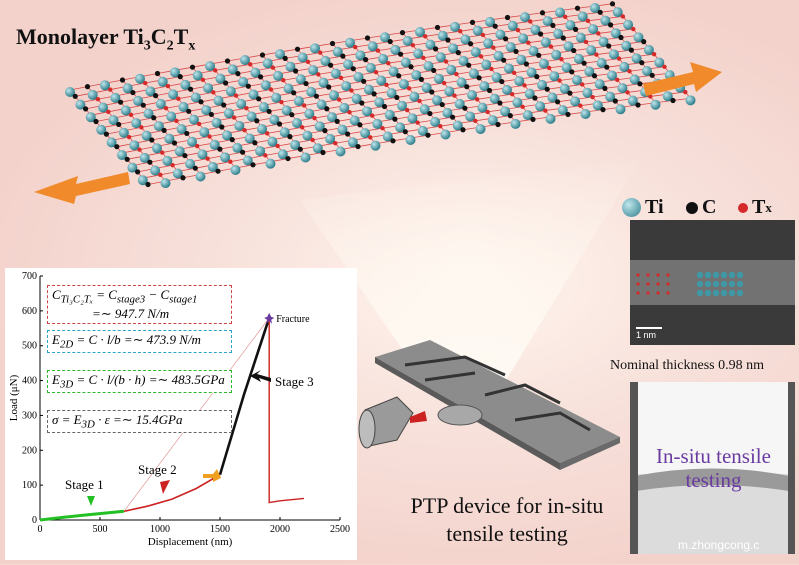 Image resolution: width=799 pixels, height=565 pixels. What do you see at coordinates (692, 207) in the screenshot?
I see `c-atom-icon` at bounding box center [692, 207].